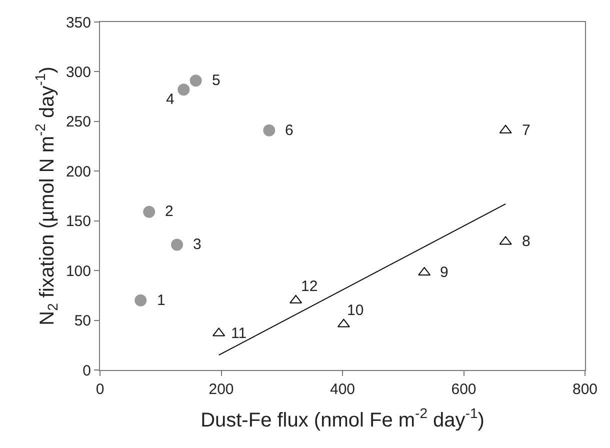  Describe the element at coordinates (444, 272) in the screenshot. I see `annotation: 9` at that location.